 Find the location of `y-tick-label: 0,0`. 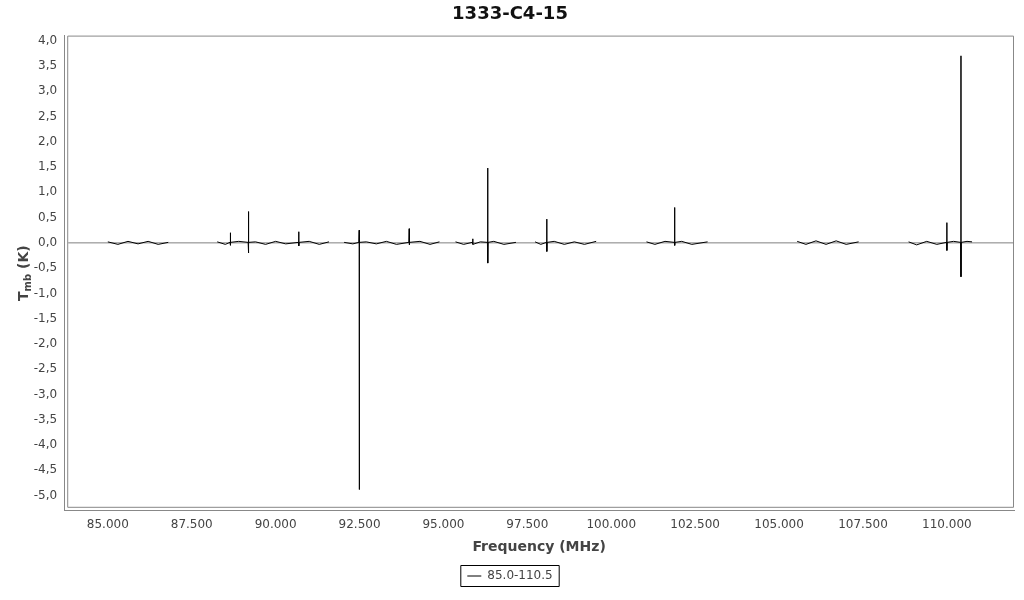

y-tick-label: 0,0 is located at coordinates (48, 241).